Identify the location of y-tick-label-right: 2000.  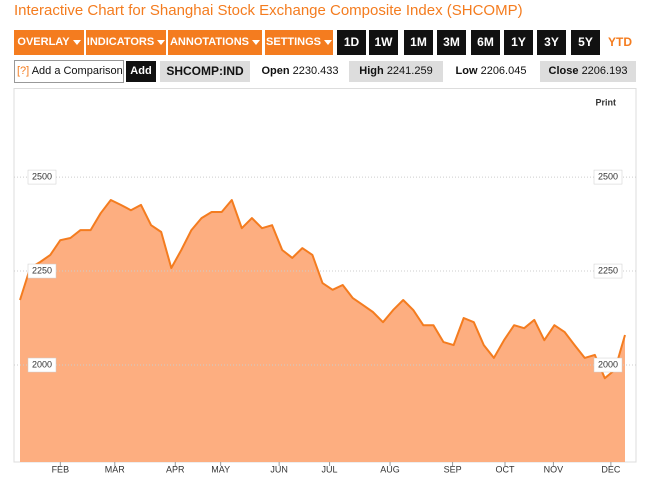
(608, 364).